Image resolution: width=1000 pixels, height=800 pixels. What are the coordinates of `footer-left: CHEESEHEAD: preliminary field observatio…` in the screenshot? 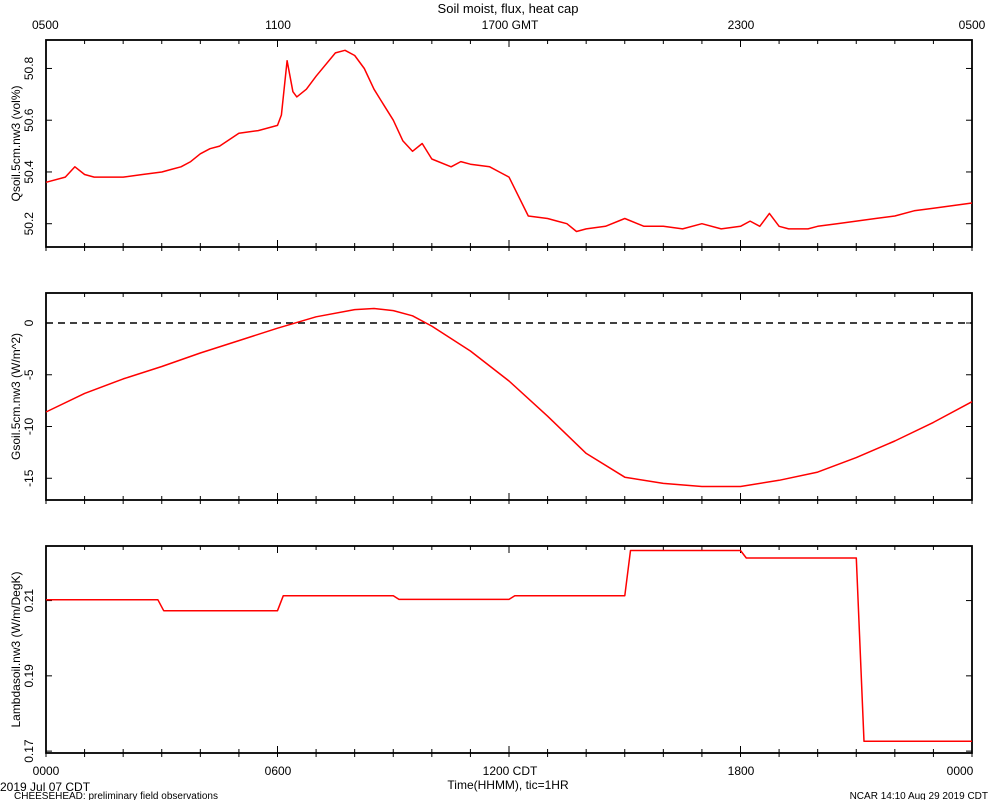 It's located at (116, 795).